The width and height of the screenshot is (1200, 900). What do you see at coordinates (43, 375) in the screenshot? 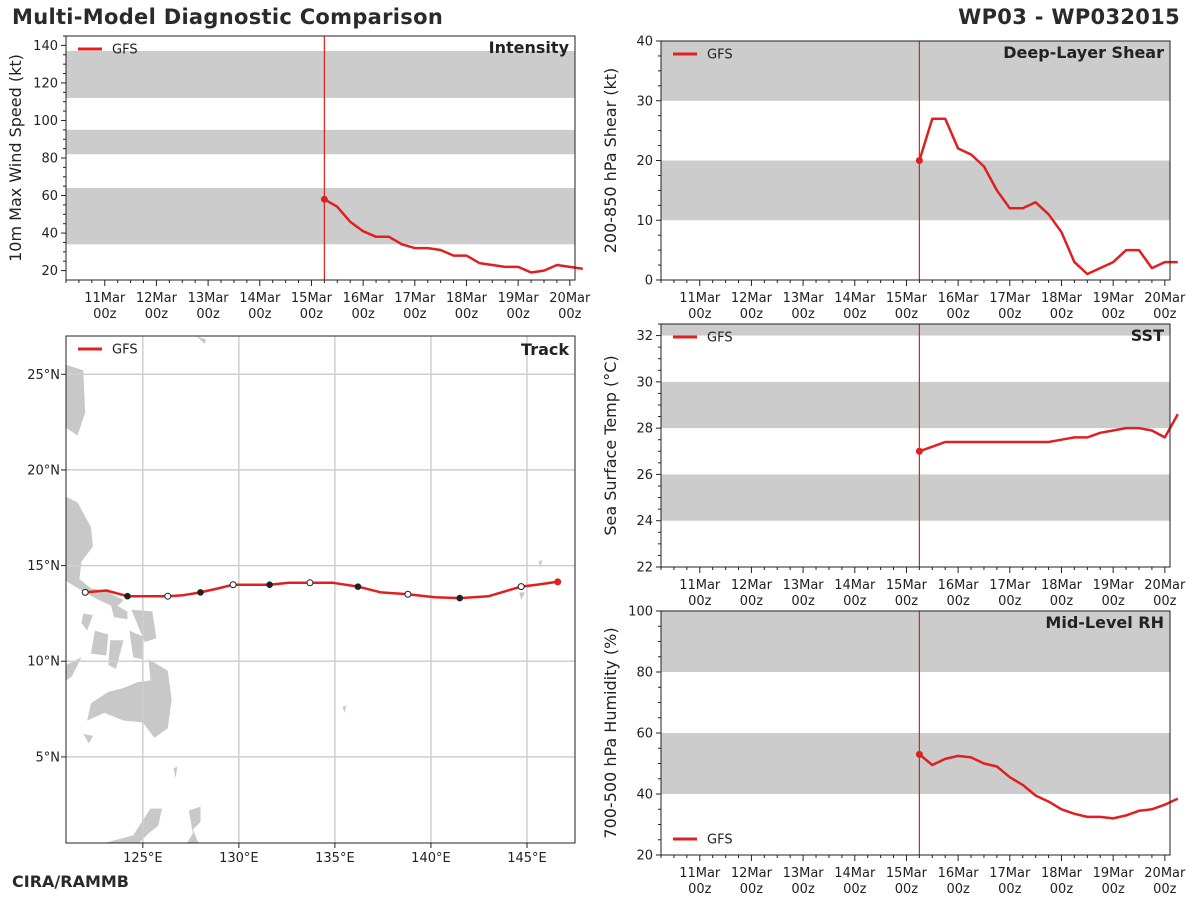
I see `lat-tick-label: 25°N` at bounding box center [43, 375].